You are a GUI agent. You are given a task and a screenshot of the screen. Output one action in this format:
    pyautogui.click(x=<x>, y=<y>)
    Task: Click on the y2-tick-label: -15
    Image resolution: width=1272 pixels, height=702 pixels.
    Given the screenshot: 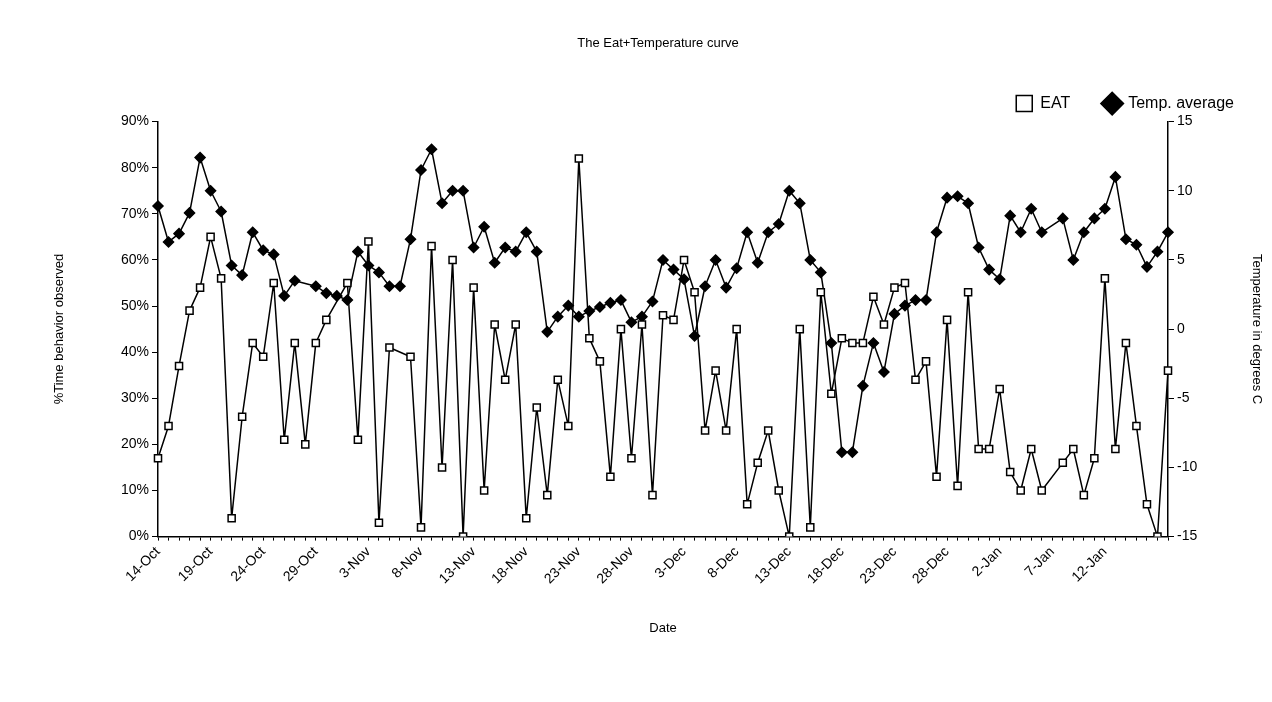 What is the action you would take?
    pyautogui.click(x=1187, y=535)
    